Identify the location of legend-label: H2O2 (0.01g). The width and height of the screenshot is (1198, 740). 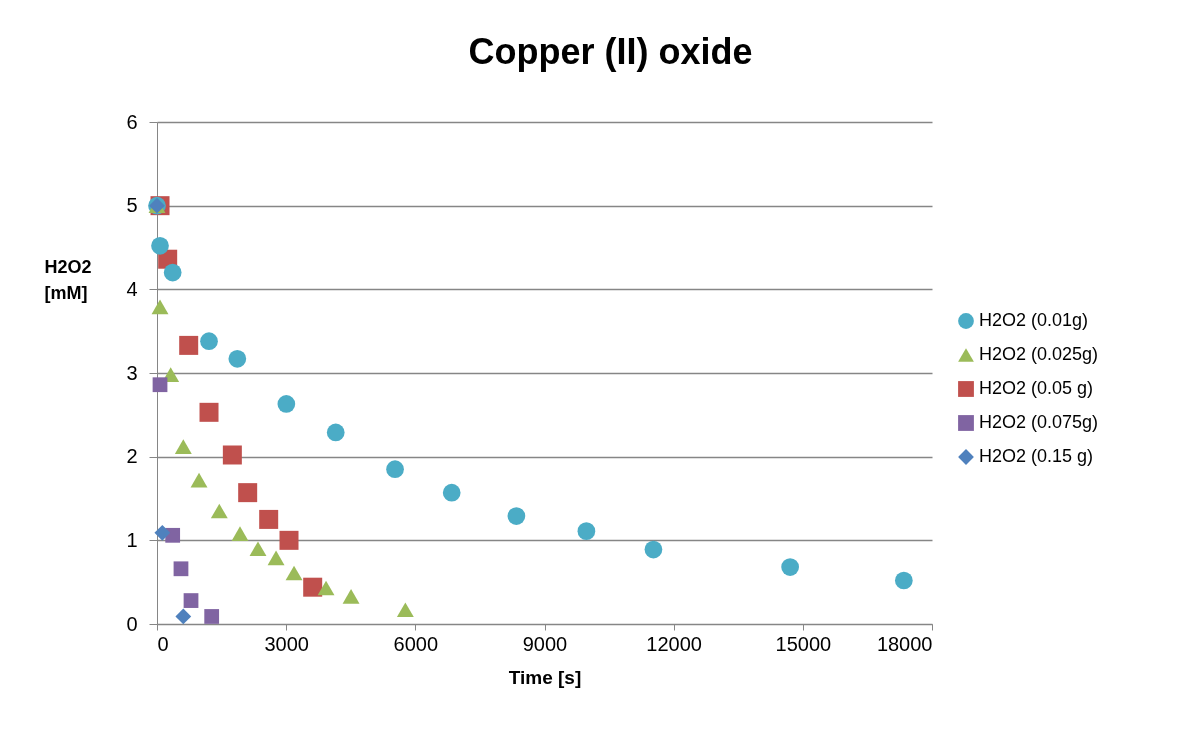
(1034, 320).